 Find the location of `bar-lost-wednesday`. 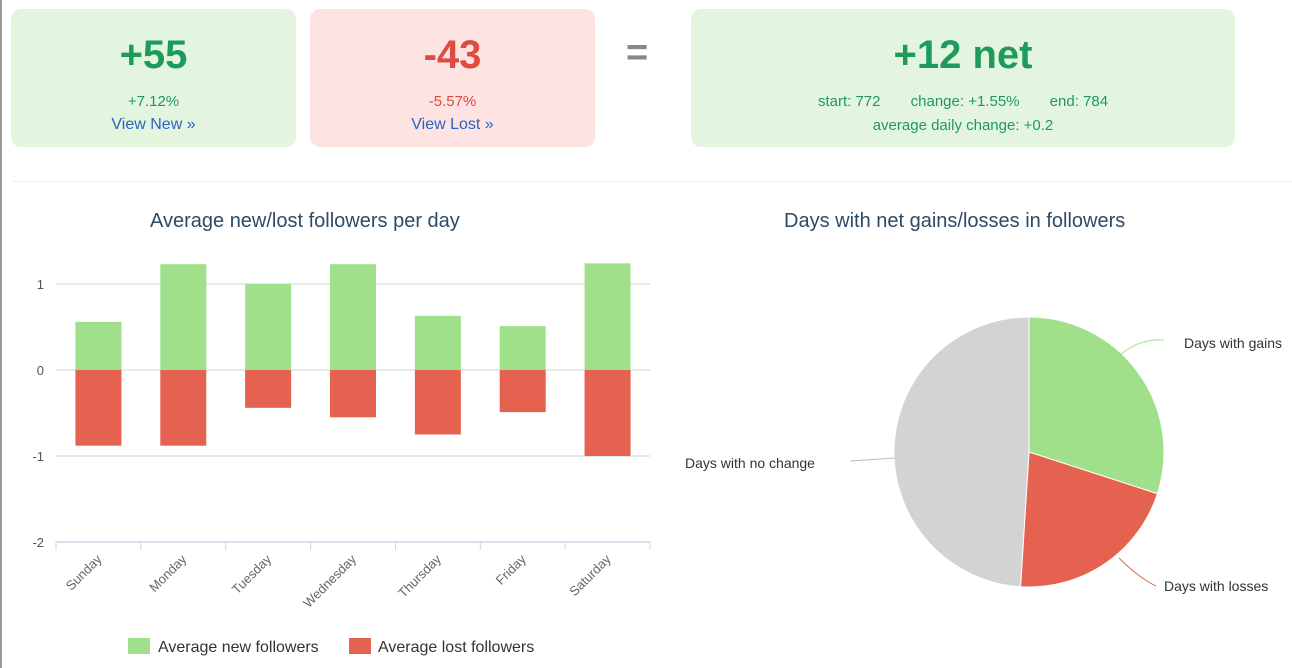

bar-lost-wednesday is located at coordinates (353, 394).